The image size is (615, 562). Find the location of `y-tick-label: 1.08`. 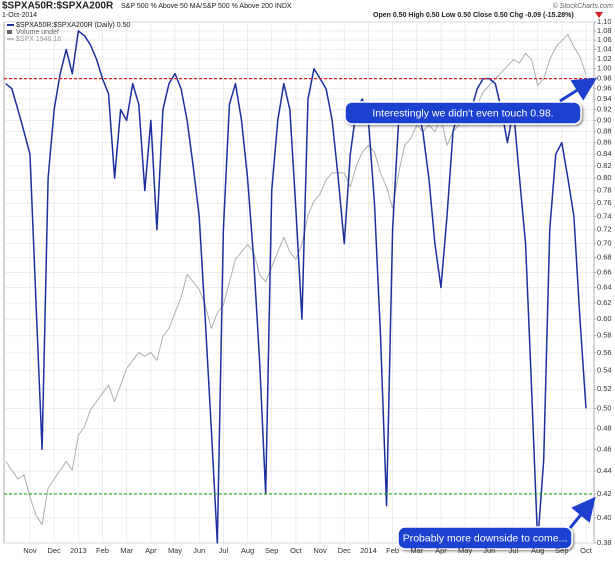

y-tick-label: 1.08 is located at coordinates (604, 30).